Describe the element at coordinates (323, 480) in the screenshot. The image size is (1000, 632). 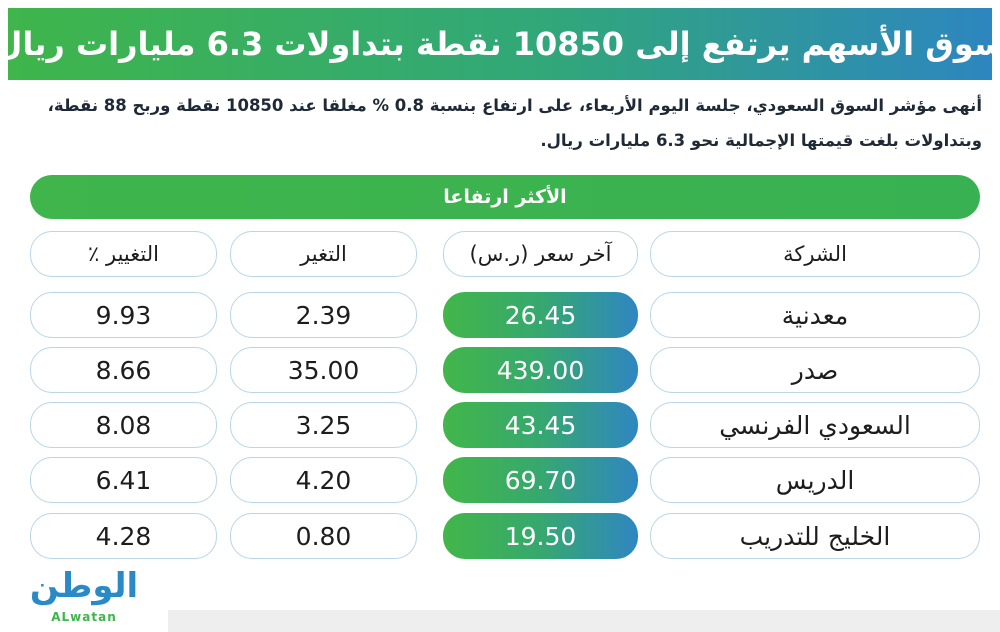
I see `table-cell: 4.20` at that location.